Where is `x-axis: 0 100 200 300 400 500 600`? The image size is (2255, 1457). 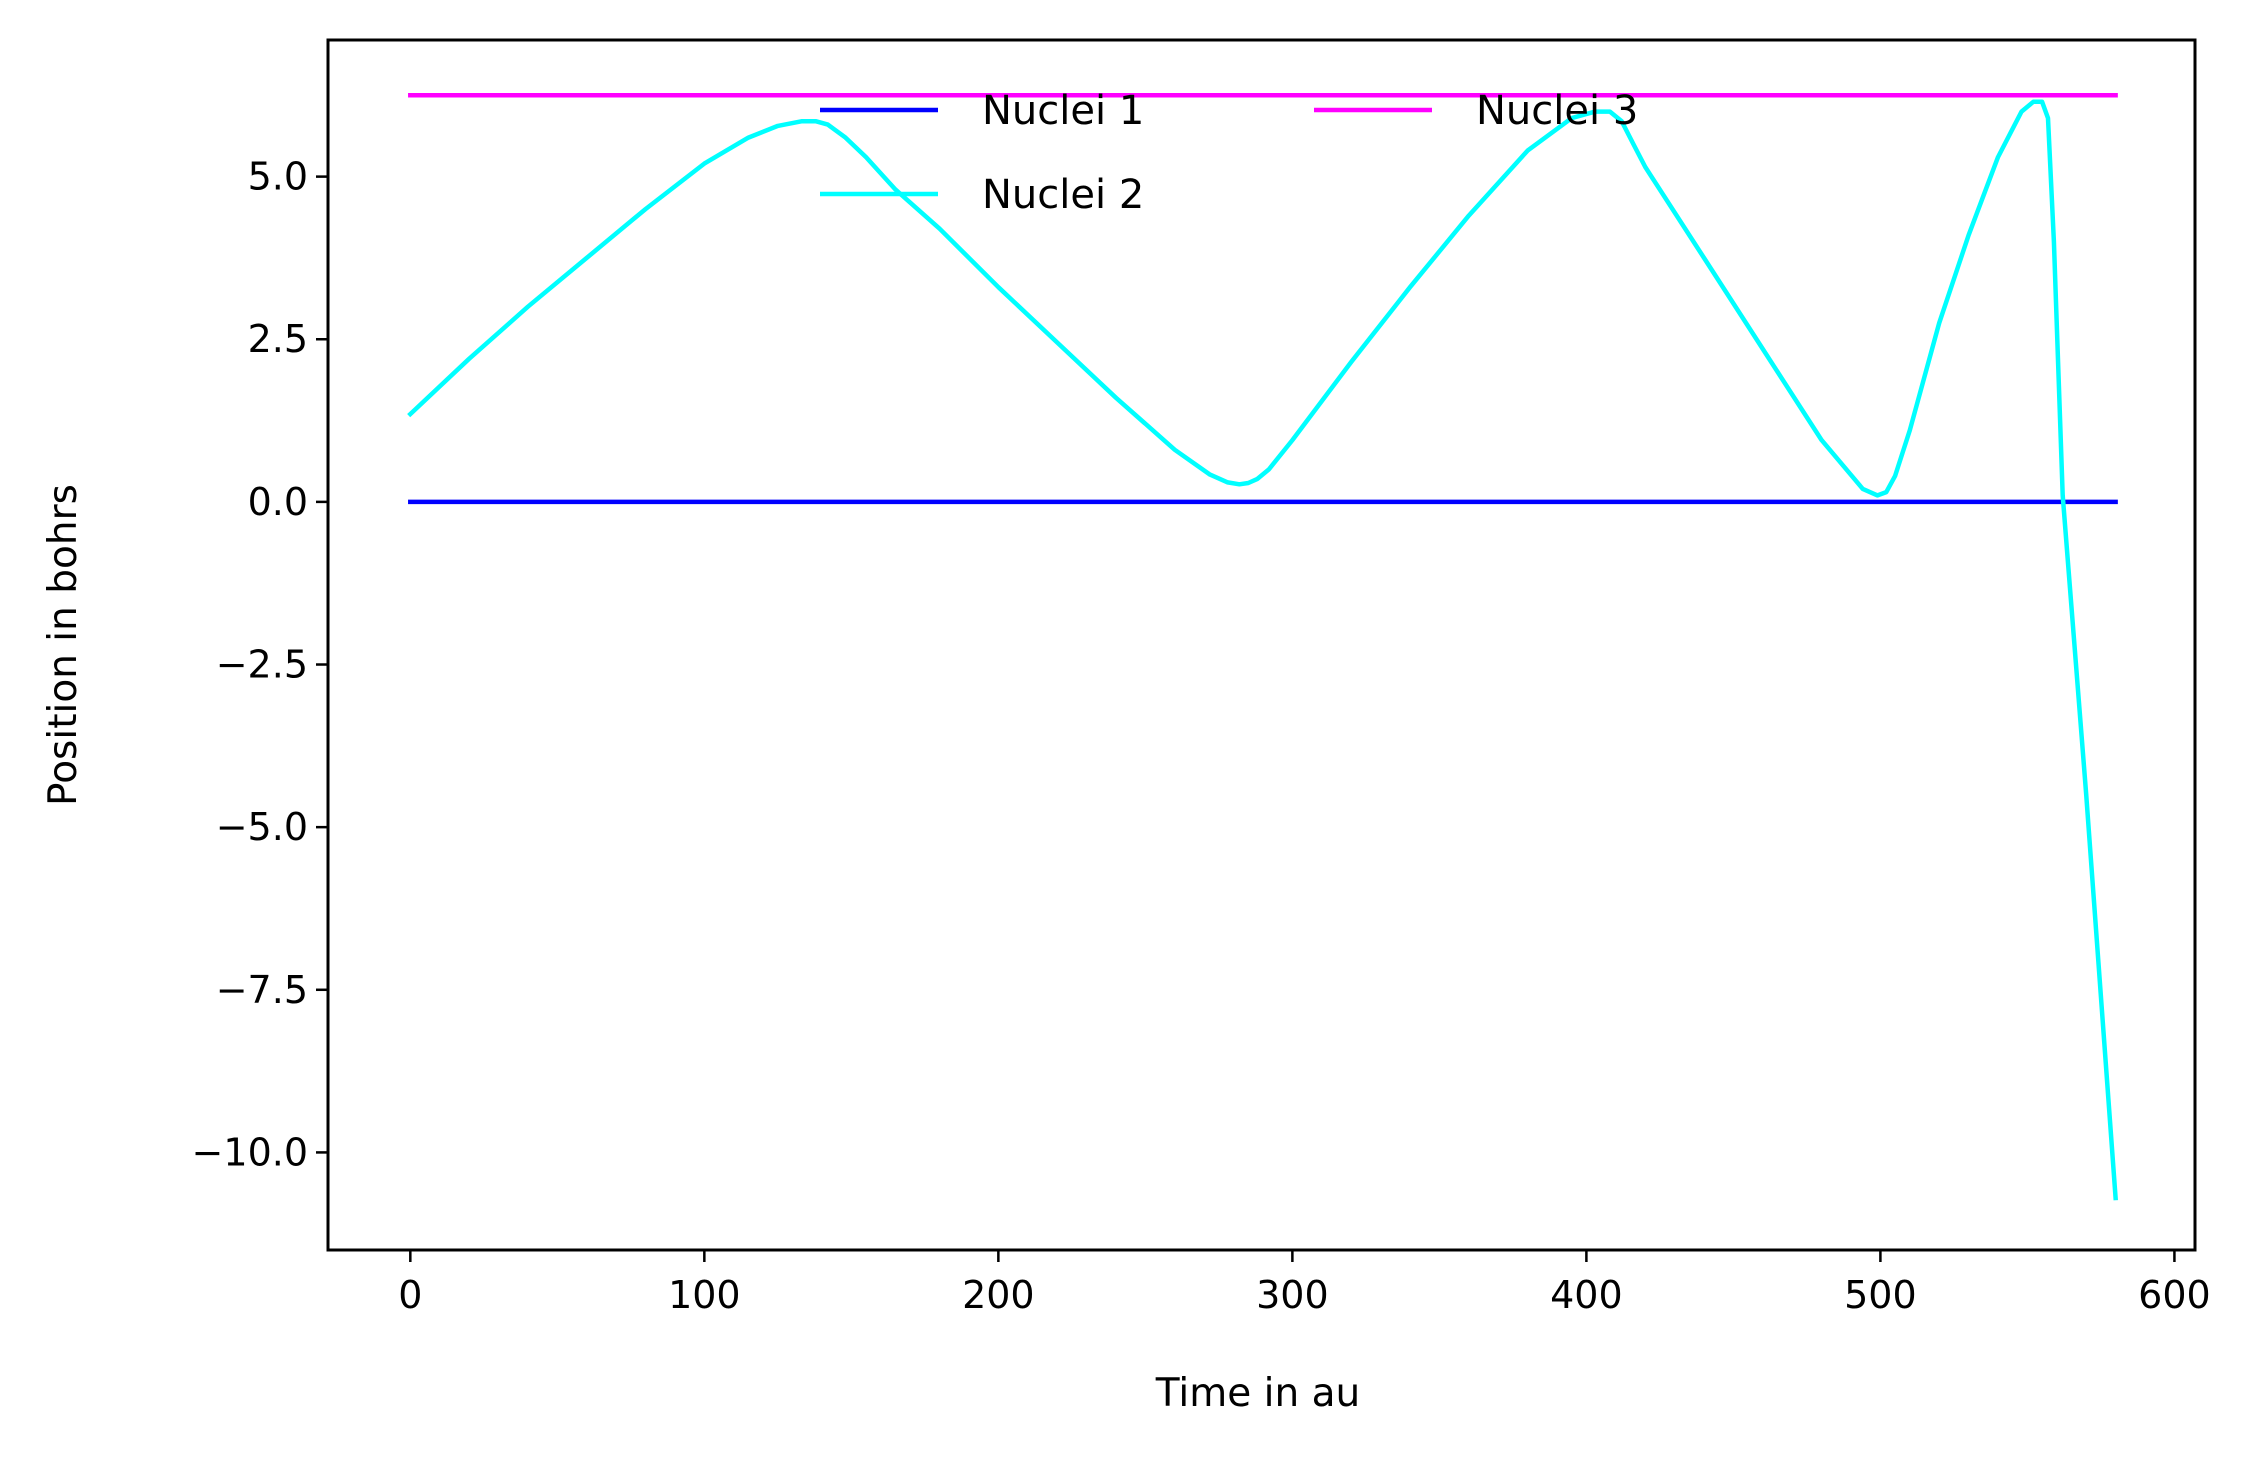
x-axis: 0 100 200 300 400 500 600 is located at coordinates (1304, 1283).